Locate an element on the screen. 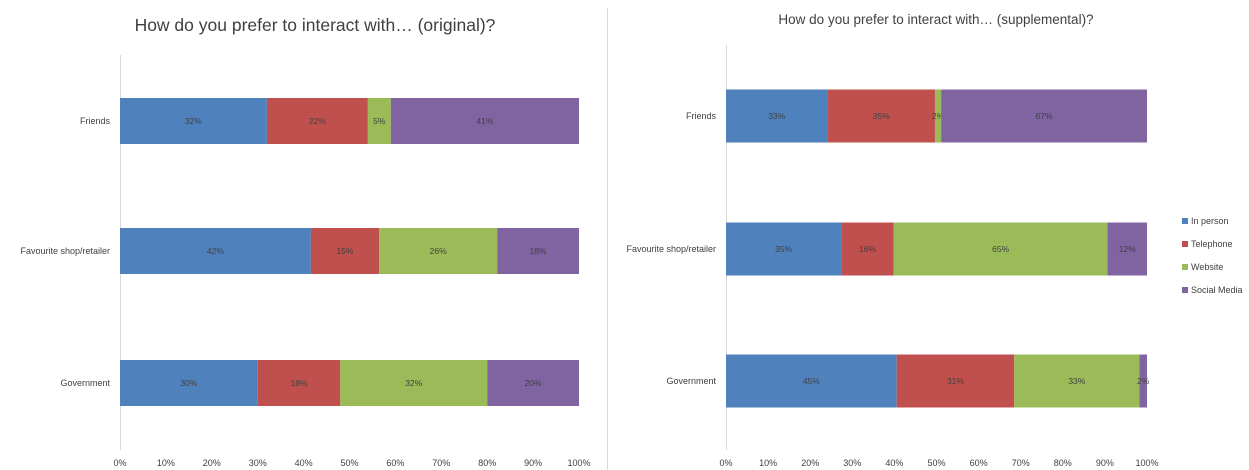 The width and height of the screenshot is (1249, 470). legend-label: Telephone is located at coordinates (1212, 244).